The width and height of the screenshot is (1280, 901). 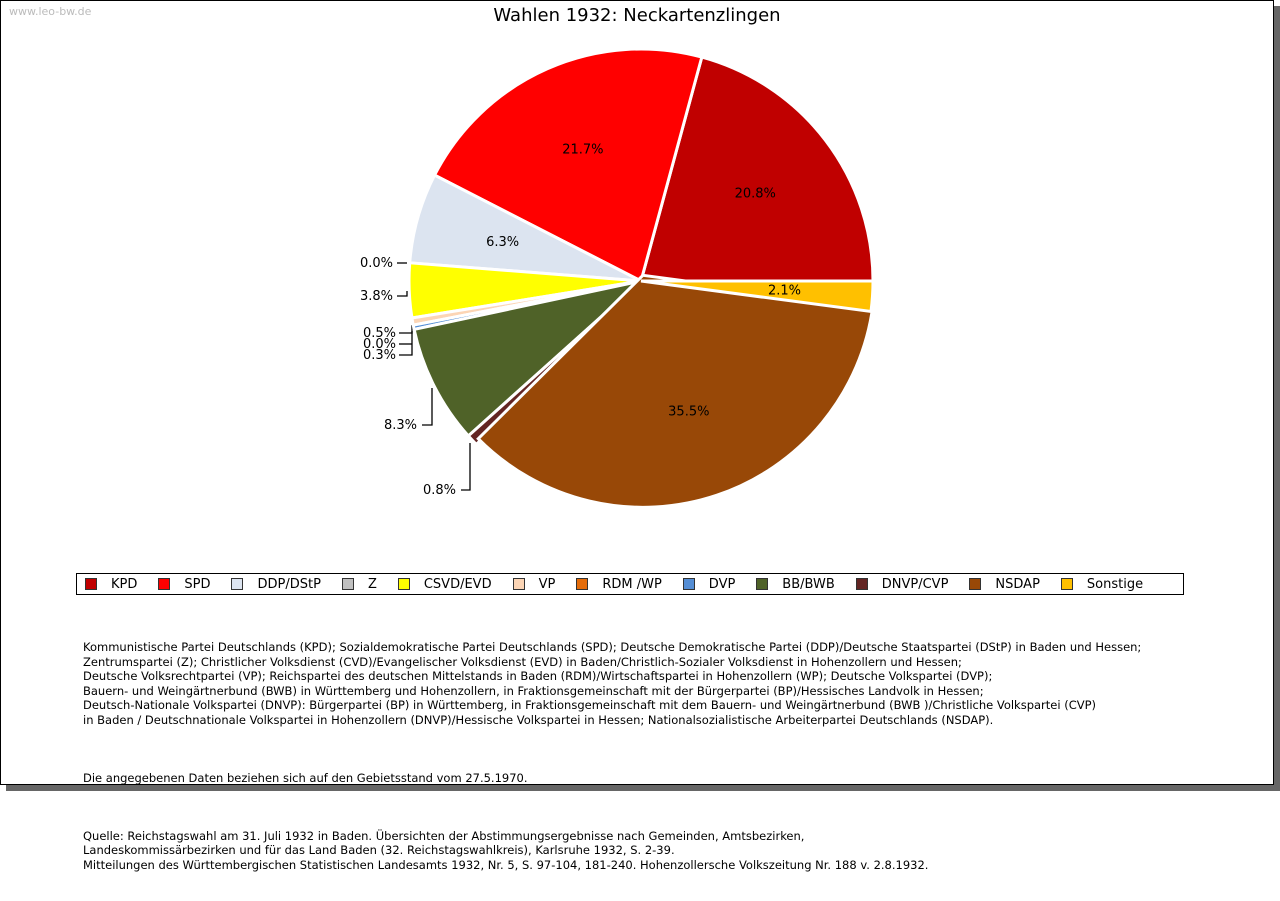 I want to click on legend-label: Z, so click(x=372, y=584).